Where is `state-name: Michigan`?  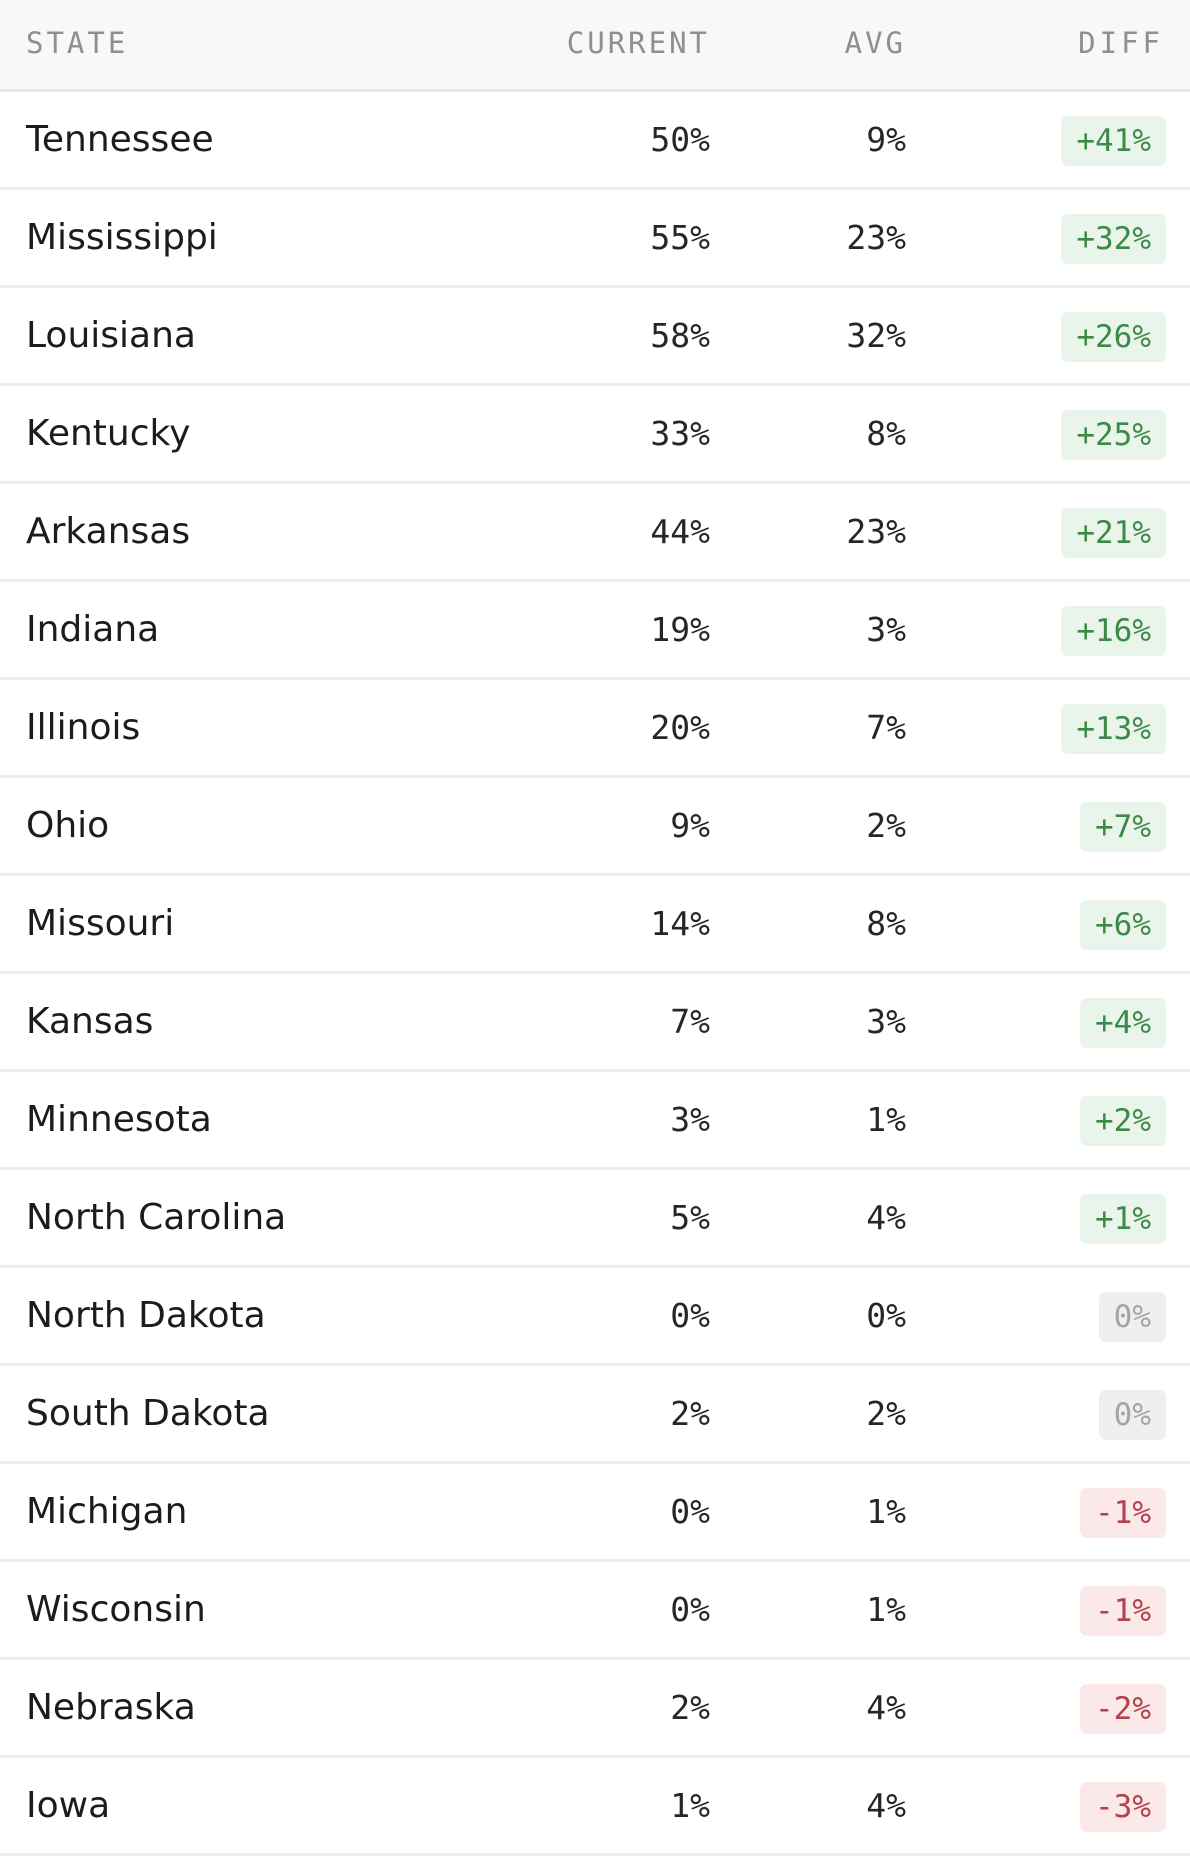
state-name: Michigan is located at coordinates (107, 1511).